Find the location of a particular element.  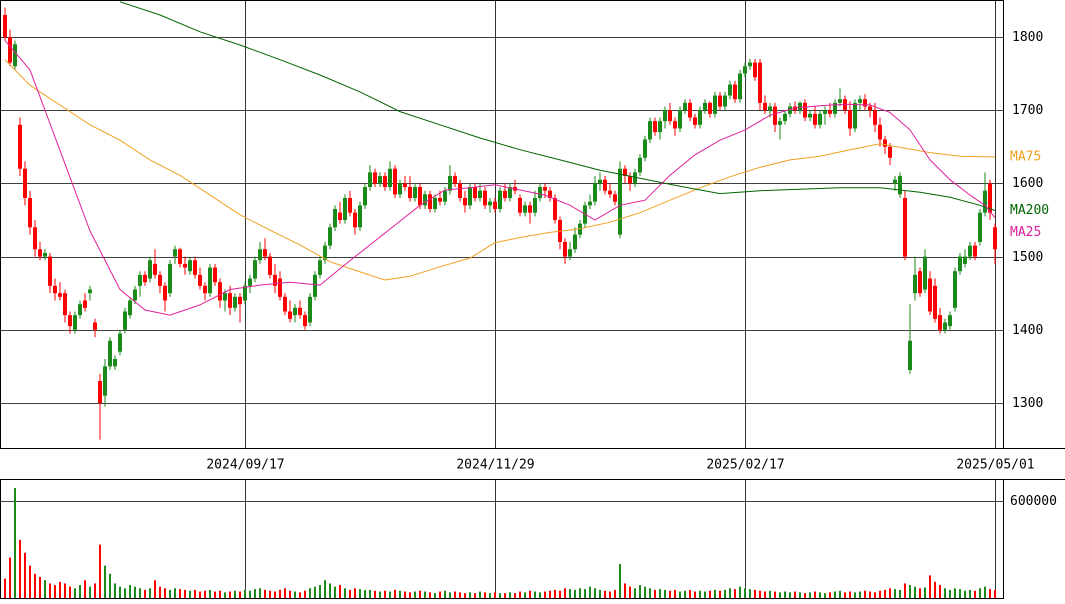

x-tick-label: 2025/05/01 is located at coordinates (995, 465).